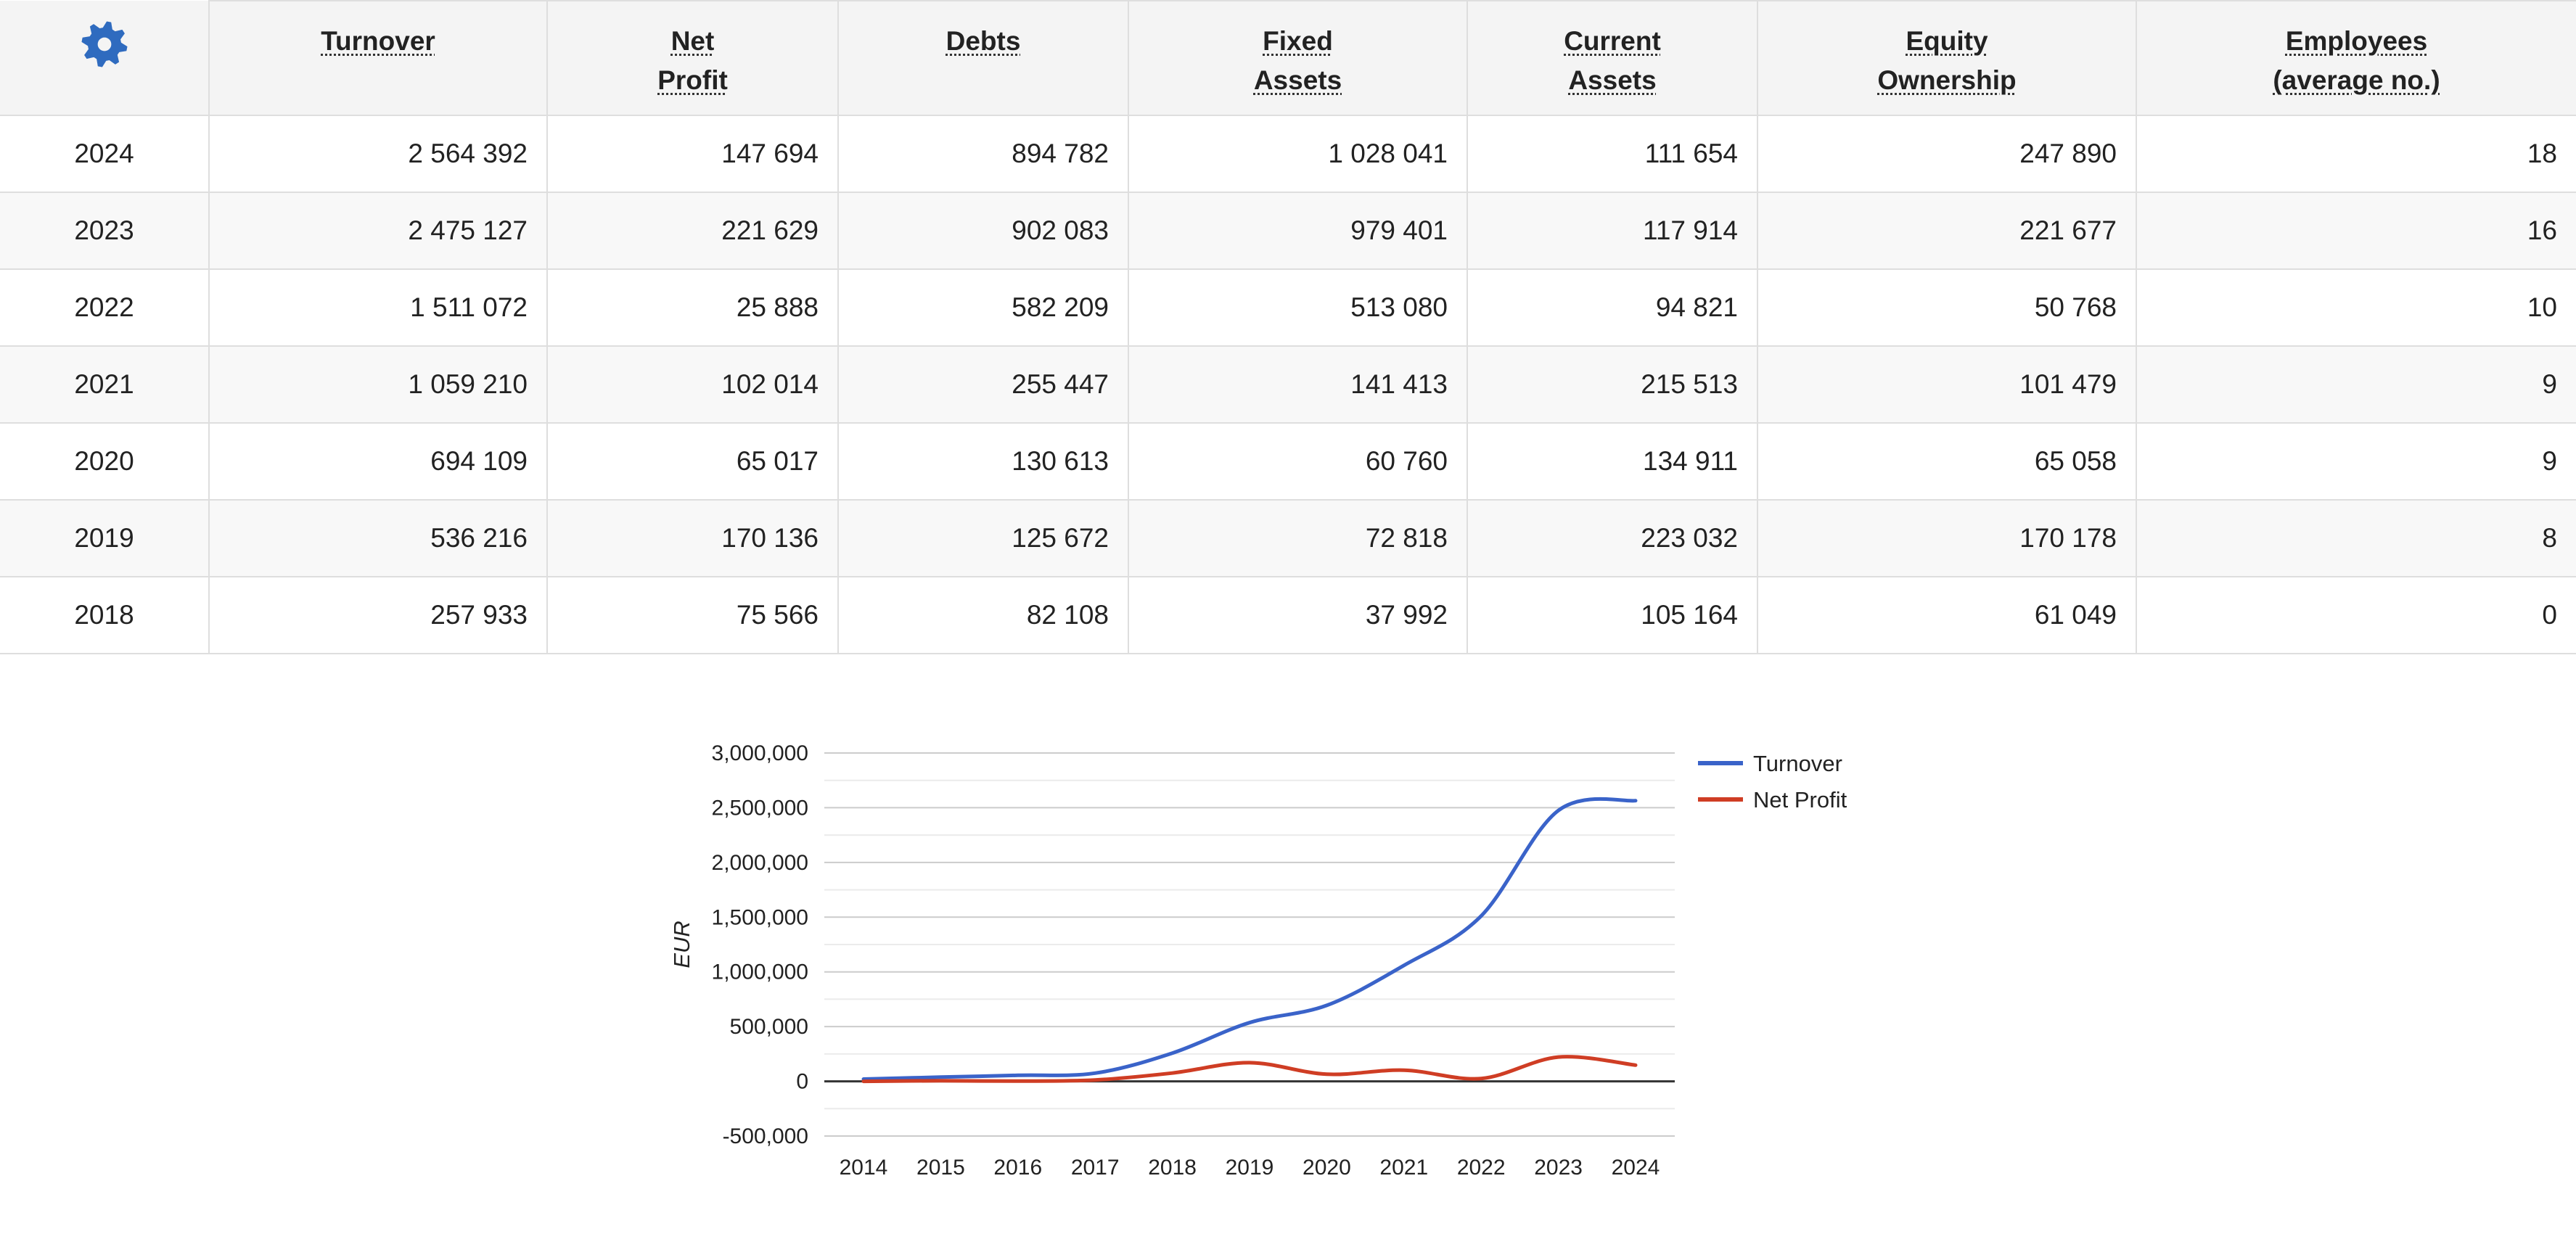 Image resolution: width=2576 pixels, height=1255 pixels. What do you see at coordinates (692, 154) in the screenshot?
I see `net-profit-cell: 147 694` at bounding box center [692, 154].